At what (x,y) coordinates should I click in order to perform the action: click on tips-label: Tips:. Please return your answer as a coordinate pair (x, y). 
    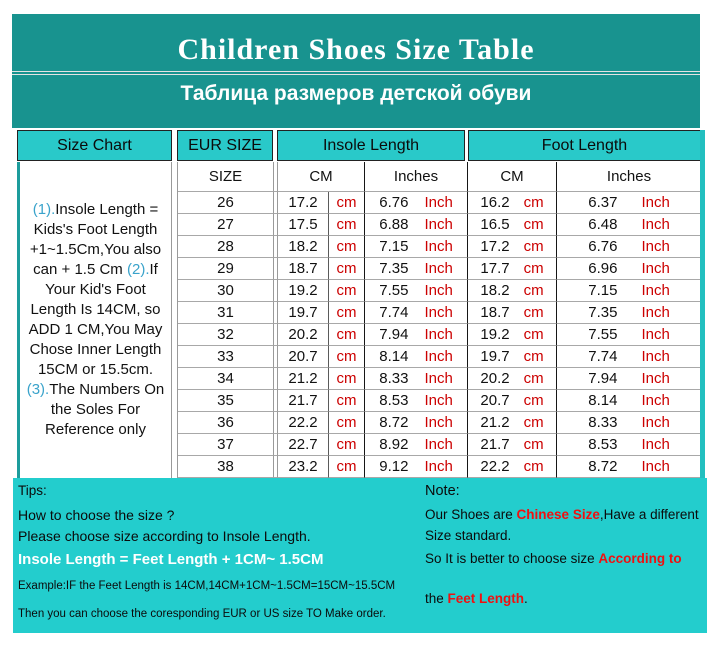
    Looking at the image, I should click on (32, 490).